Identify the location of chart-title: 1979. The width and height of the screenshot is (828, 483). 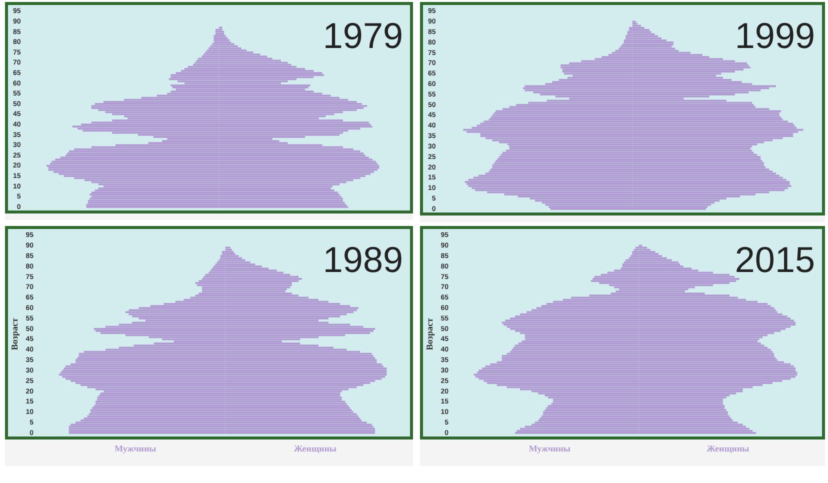
(362, 35).